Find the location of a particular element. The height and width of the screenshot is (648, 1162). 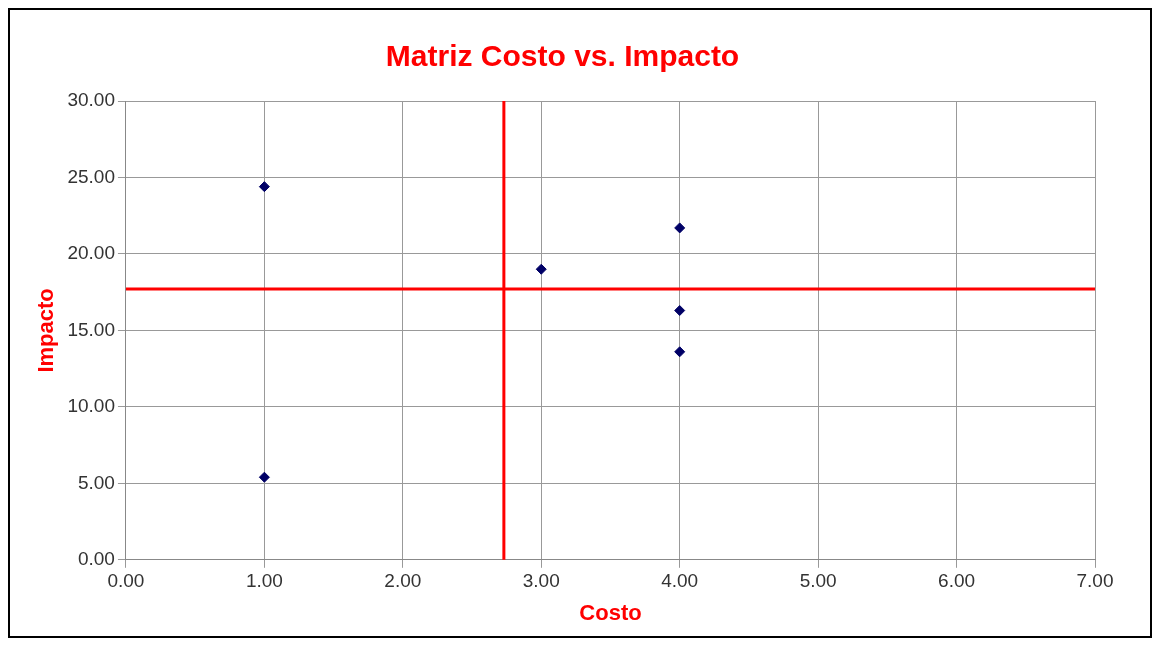

x-tick-label: 2.00 is located at coordinates (403, 581).